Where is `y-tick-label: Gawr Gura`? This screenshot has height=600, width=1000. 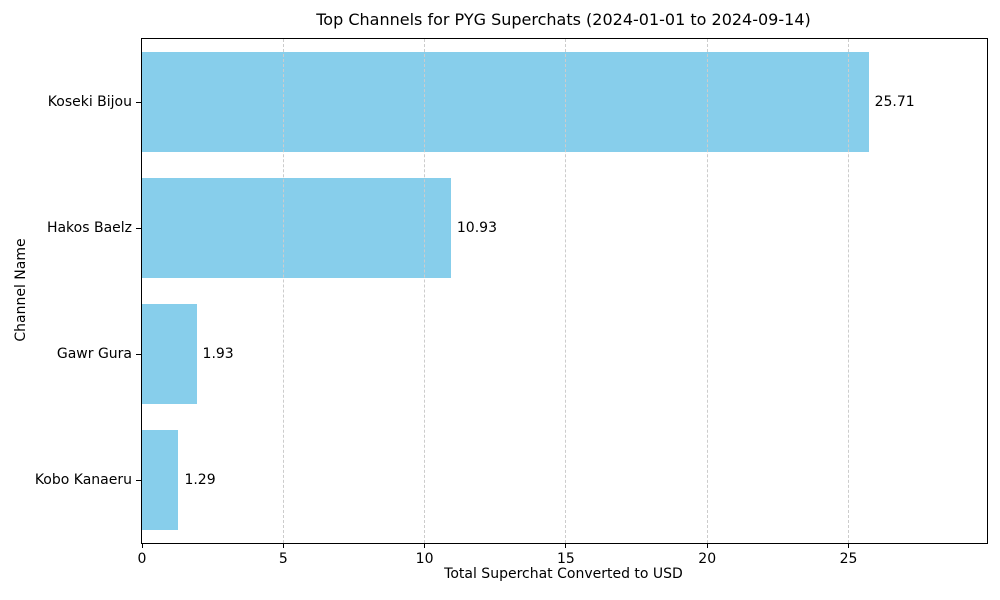
y-tick-label: Gawr Gura is located at coordinates (94, 354).